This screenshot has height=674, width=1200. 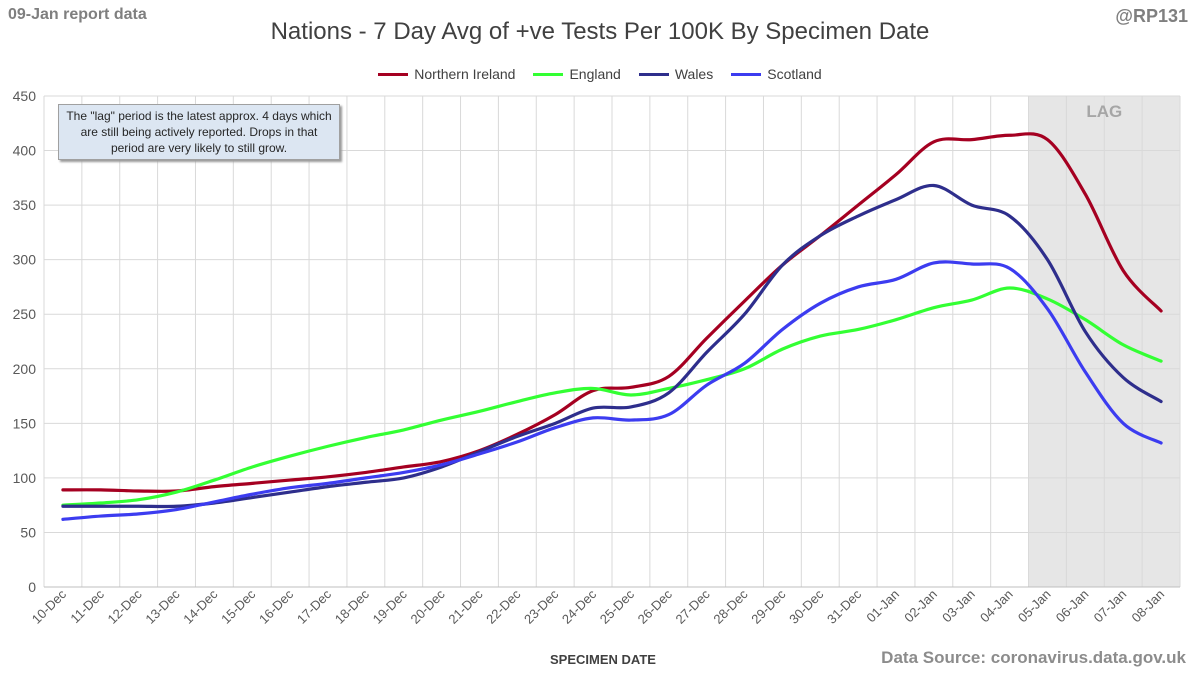 I want to click on legend-item-england: England, so click(x=577, y=74).